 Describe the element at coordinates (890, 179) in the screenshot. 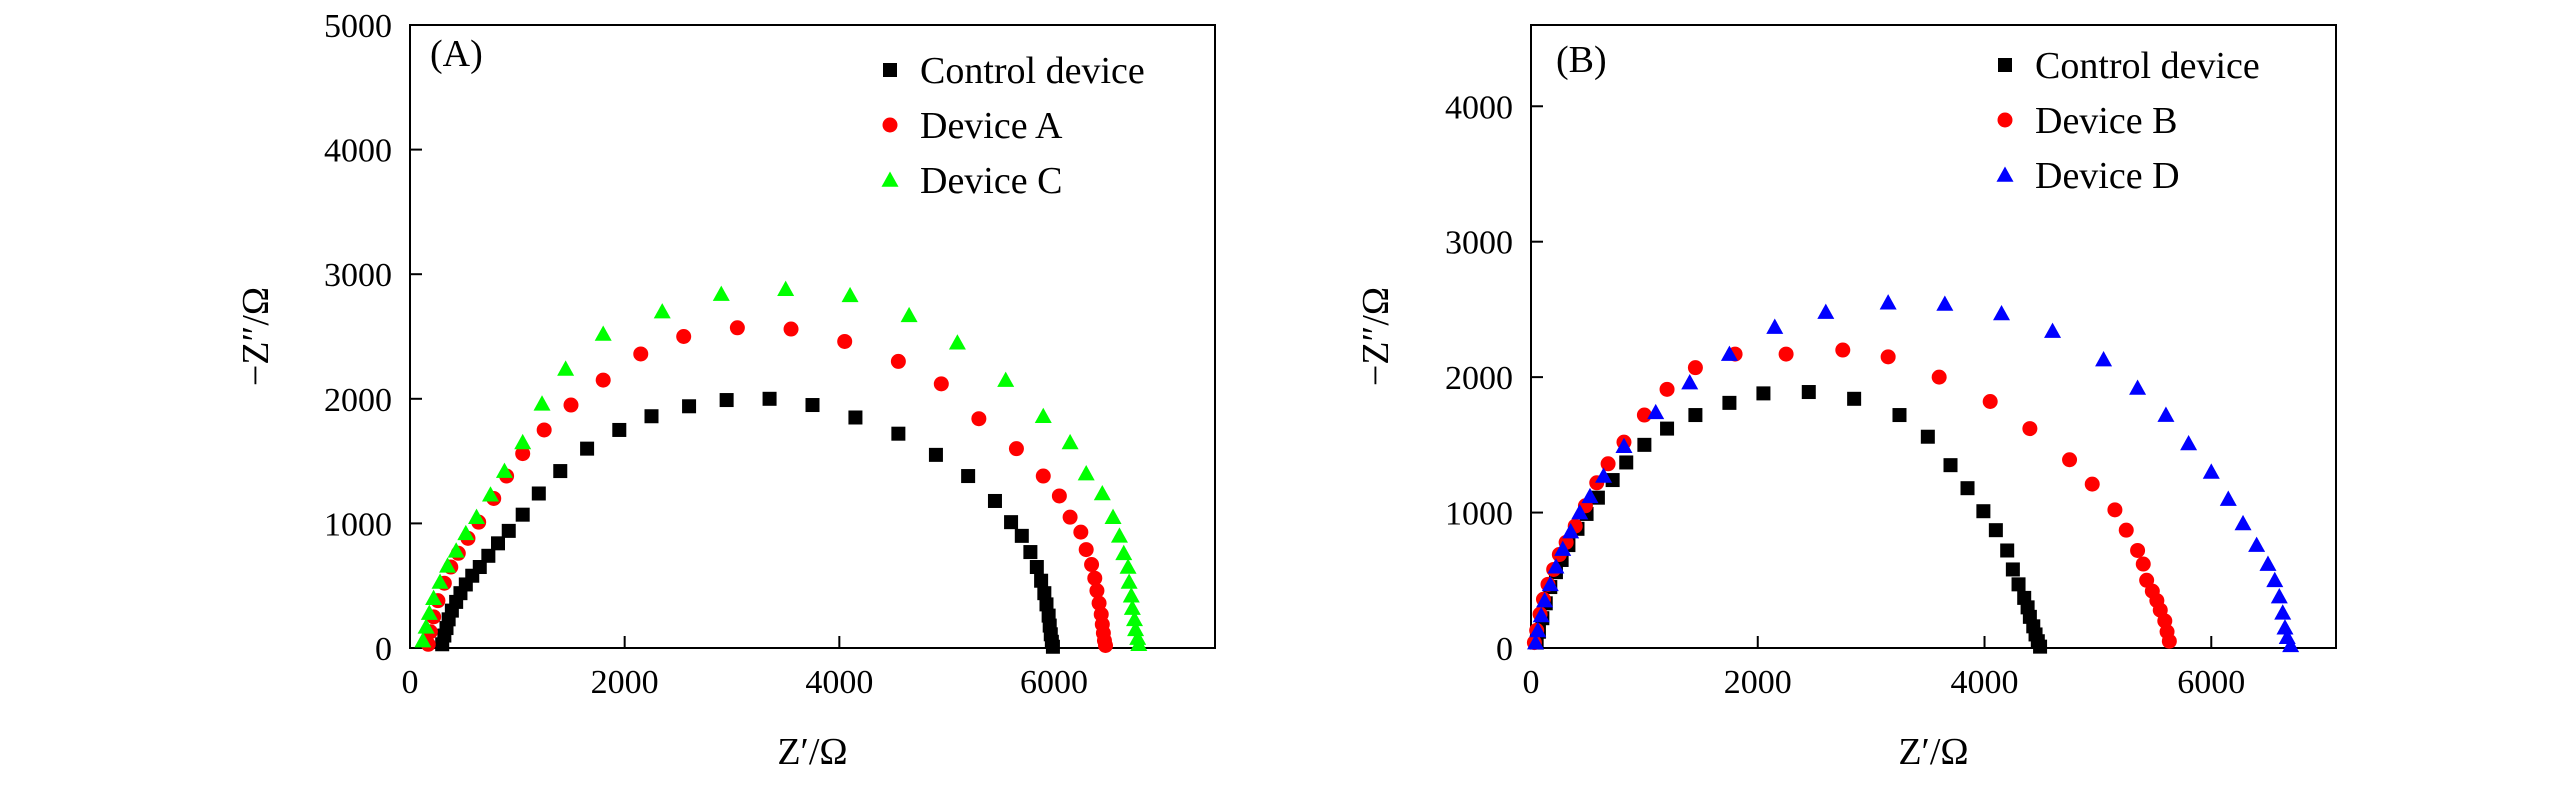

I see `legend-marker-device-c` at that location.